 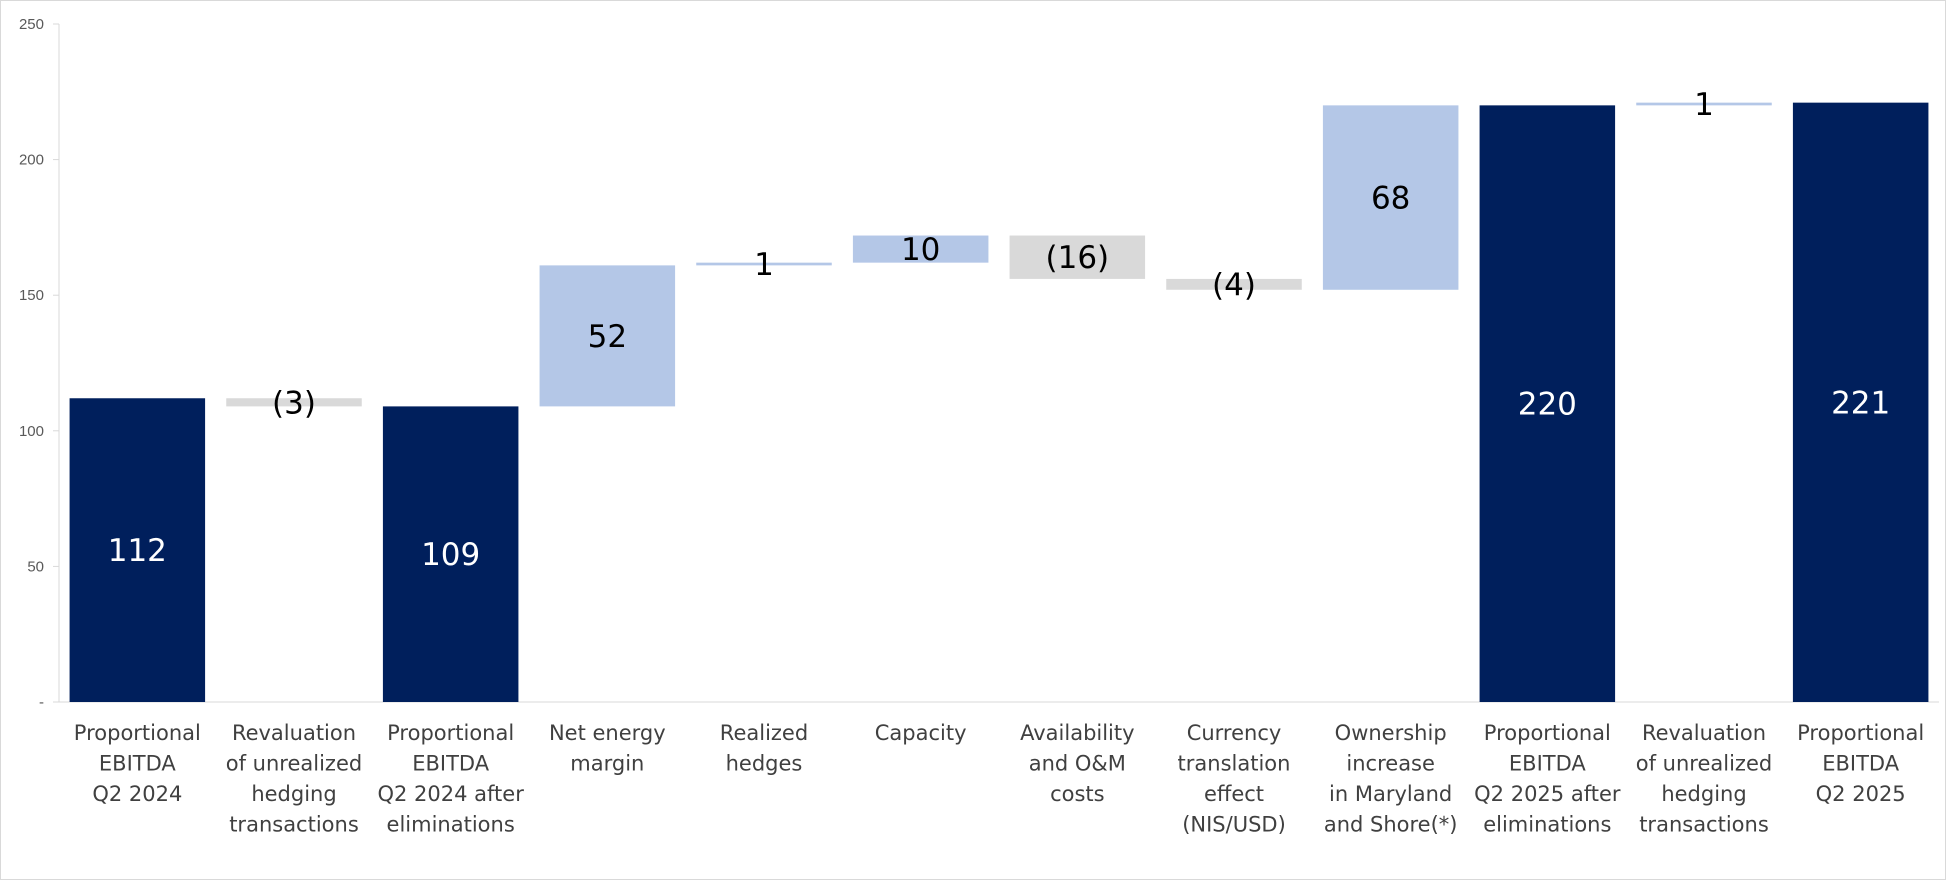 What do you see at coordinates (1234, 794) in the screenshot?
I see `category-label-line: effect` at bounding box center [1234, 794].